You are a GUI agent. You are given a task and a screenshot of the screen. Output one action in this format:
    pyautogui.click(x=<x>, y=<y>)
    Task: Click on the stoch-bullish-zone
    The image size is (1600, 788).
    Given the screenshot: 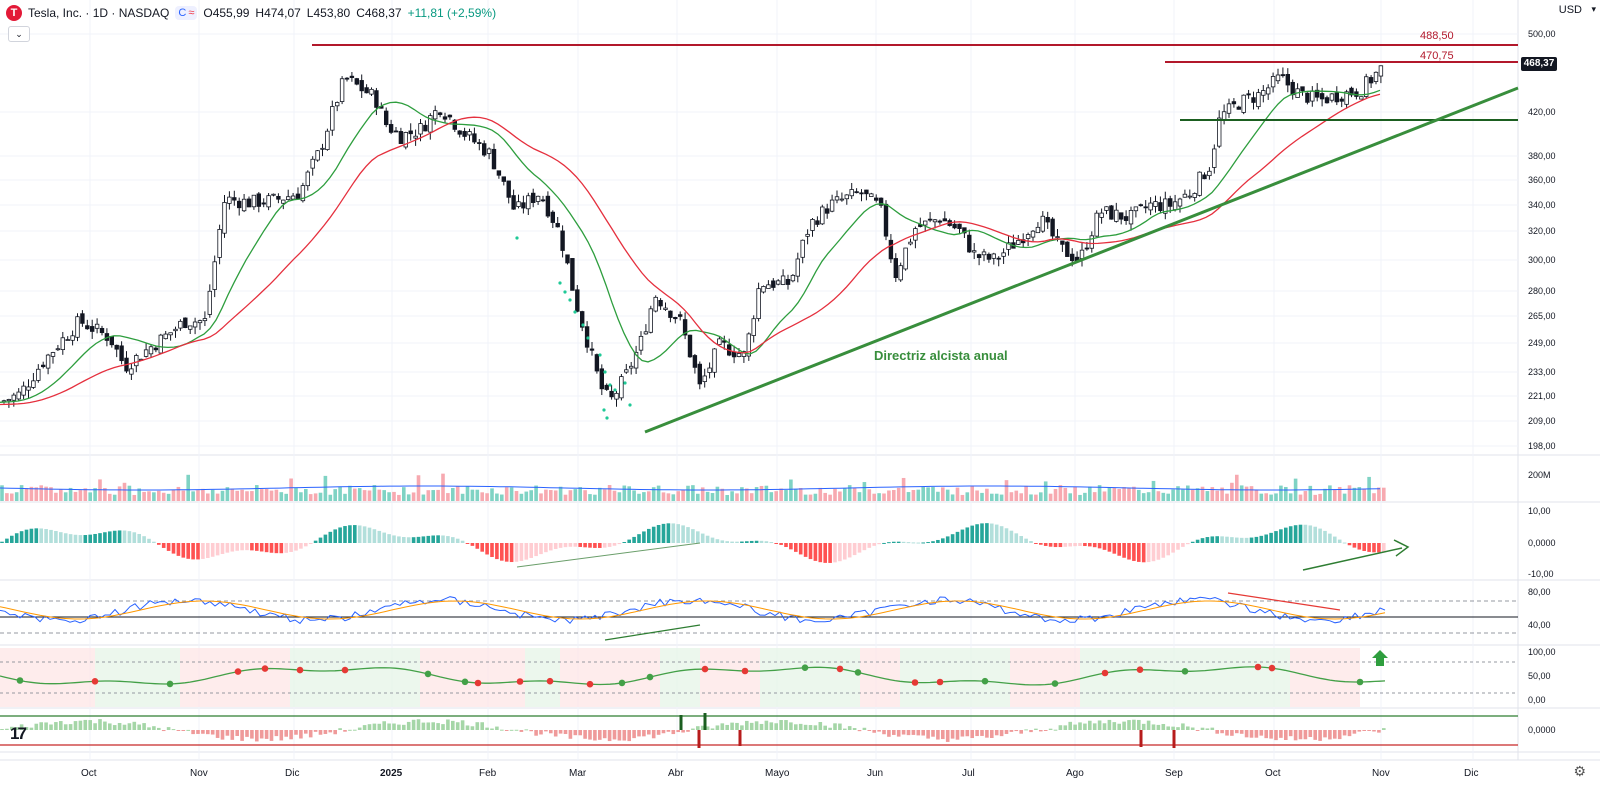 What is the action you would take?
    pyautogui.click(x=355, y=677)
    